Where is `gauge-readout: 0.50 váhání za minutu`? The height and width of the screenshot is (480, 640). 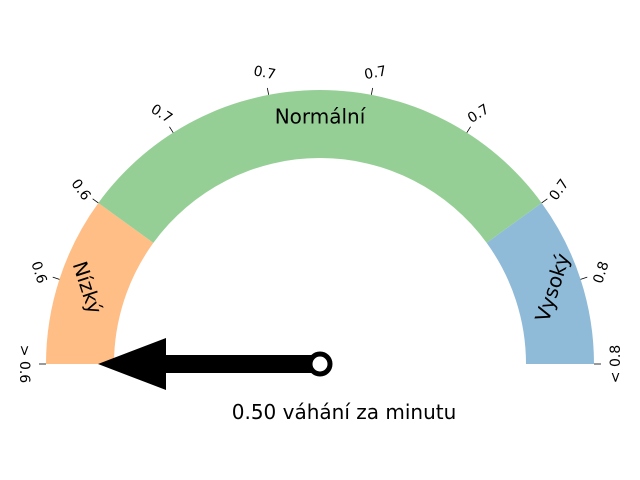
gauge-readout: 0.50 váhání za minutu is located at coordinates (344, 412).